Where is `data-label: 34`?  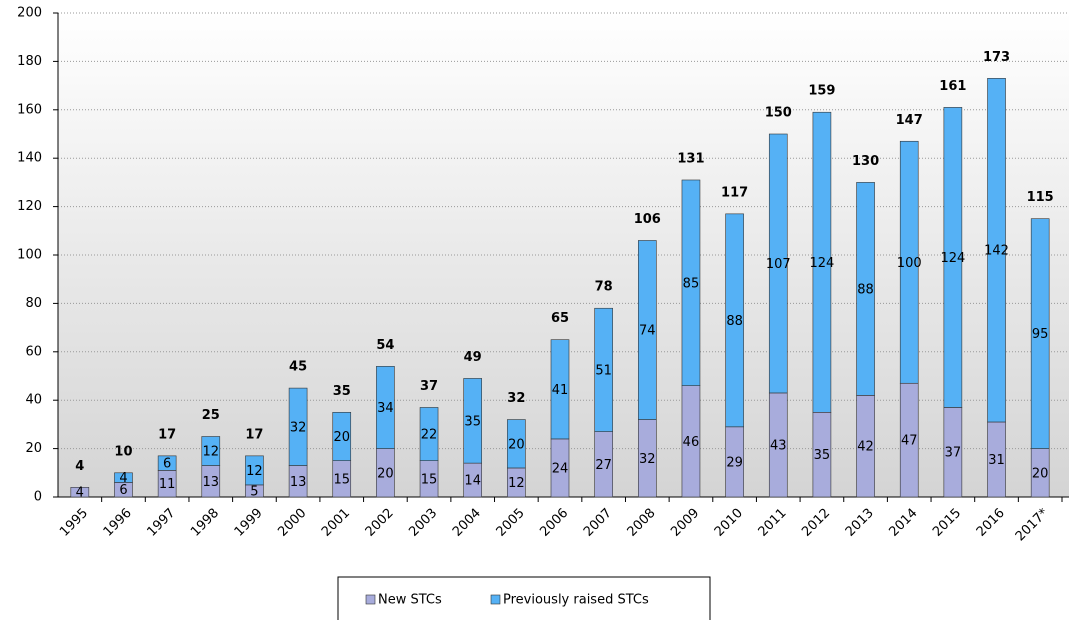 data-label: 34 is located at coordinates (385, 408).